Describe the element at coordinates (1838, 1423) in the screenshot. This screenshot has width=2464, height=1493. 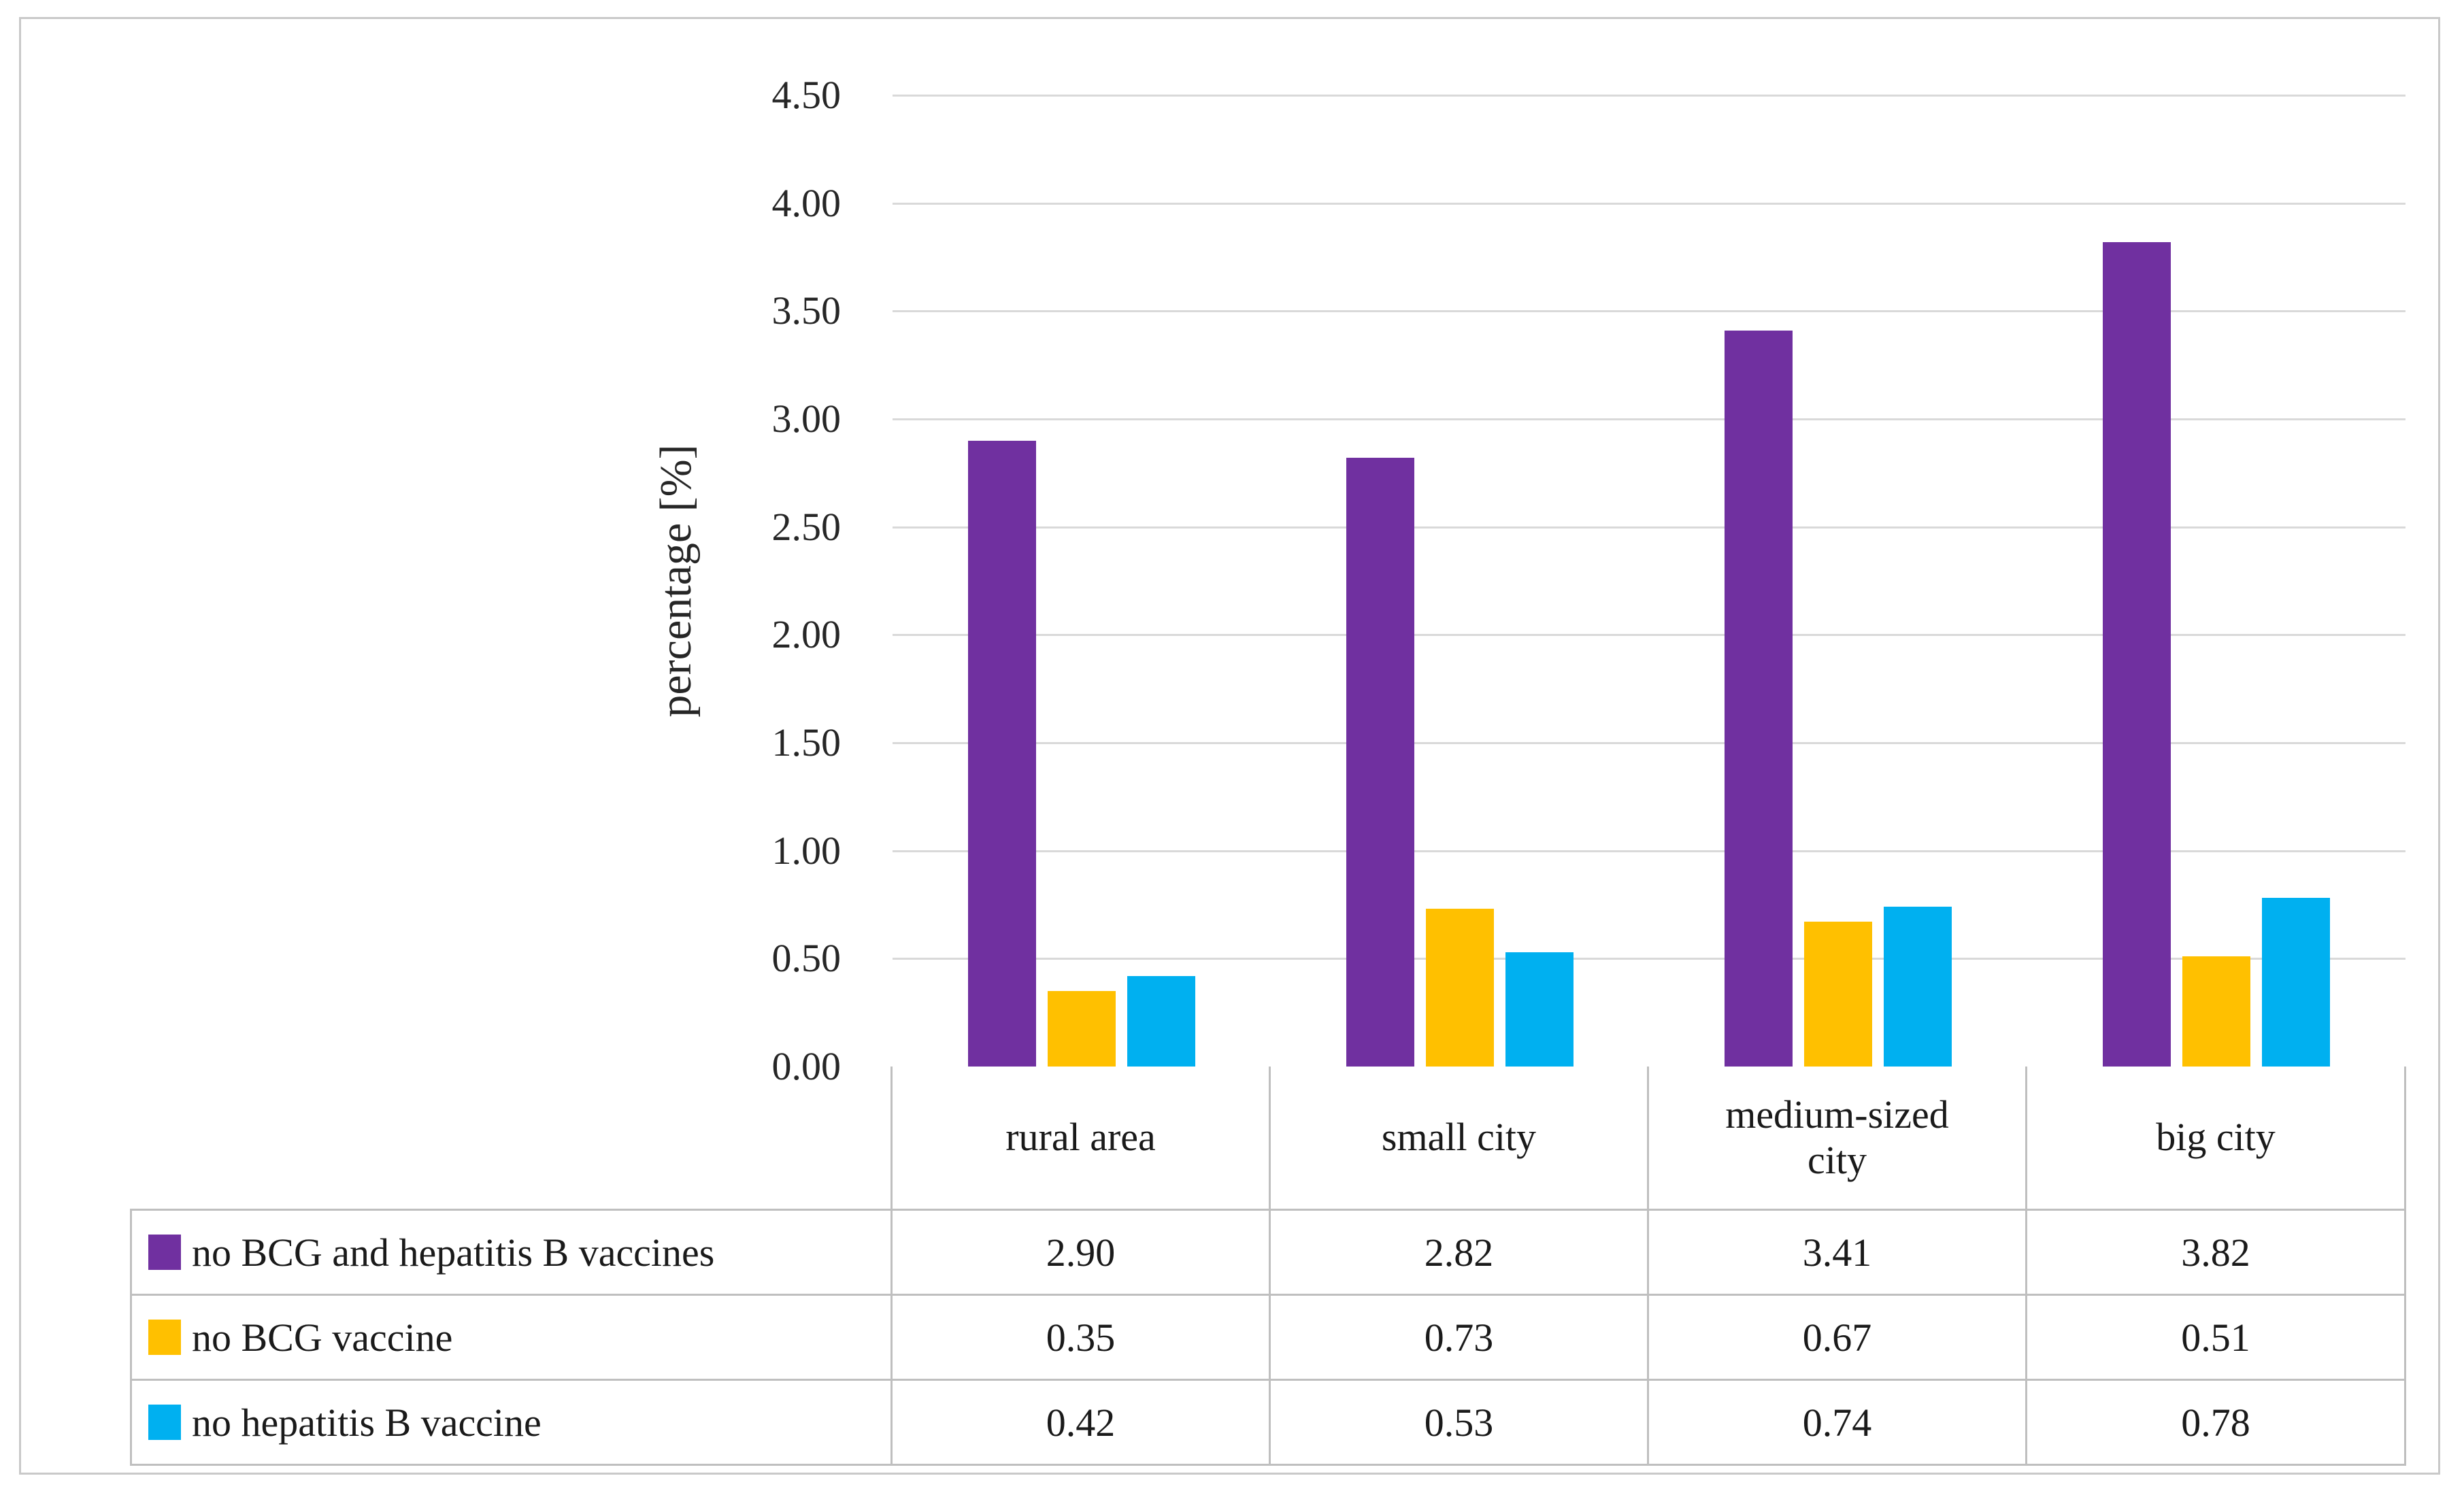
I see `value-cell: 0.74` at that location.